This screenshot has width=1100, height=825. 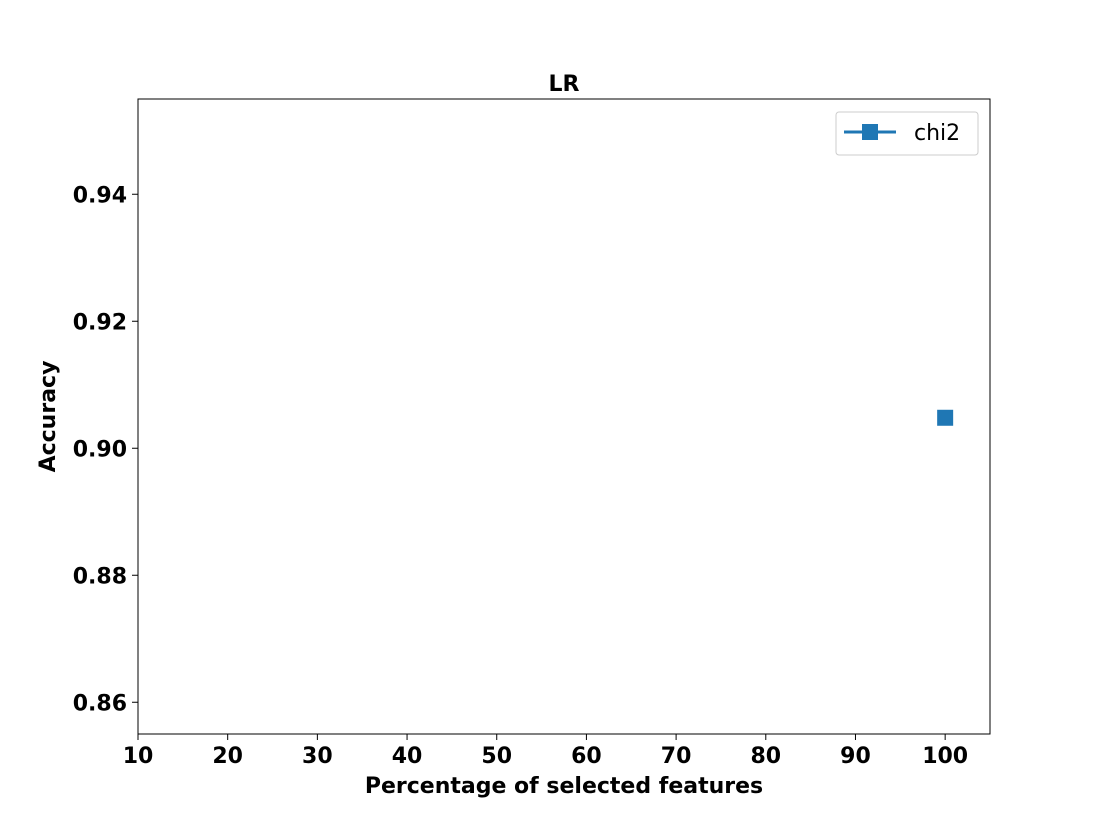 I want to click on legend-marker-chi2, so click(x=870, y=132).